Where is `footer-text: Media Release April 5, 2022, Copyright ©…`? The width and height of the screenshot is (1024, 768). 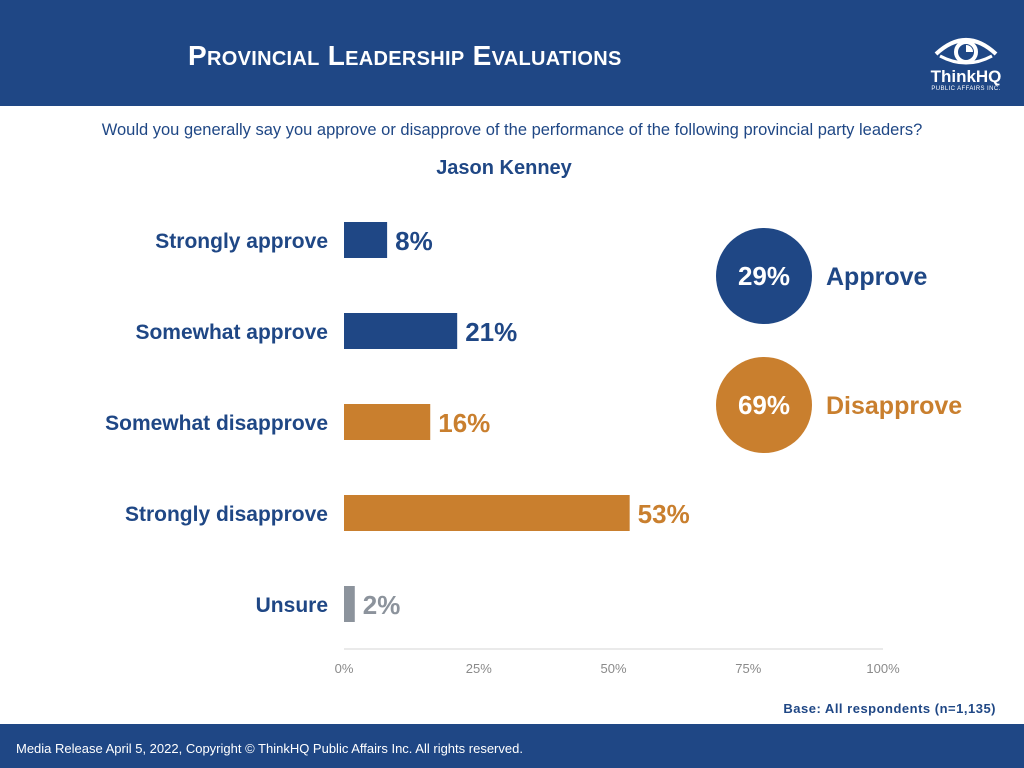
footer-text: Media Release April 5, 2022, Copyright ©… is located at coordinates (269, 748).